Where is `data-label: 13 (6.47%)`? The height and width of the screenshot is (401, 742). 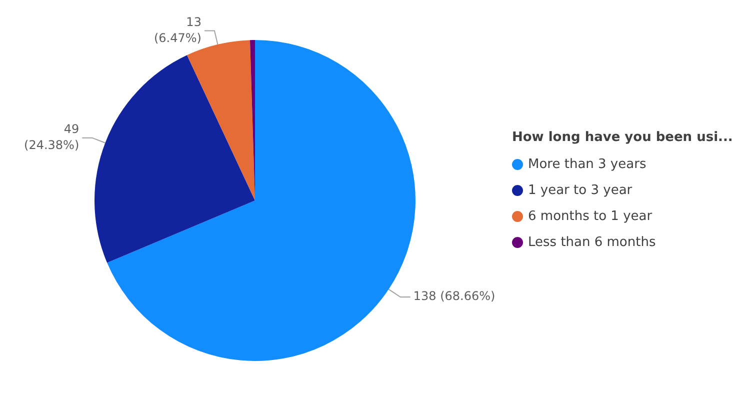 data-label: 13 (6.47%) is located at coordinates (178, 29).